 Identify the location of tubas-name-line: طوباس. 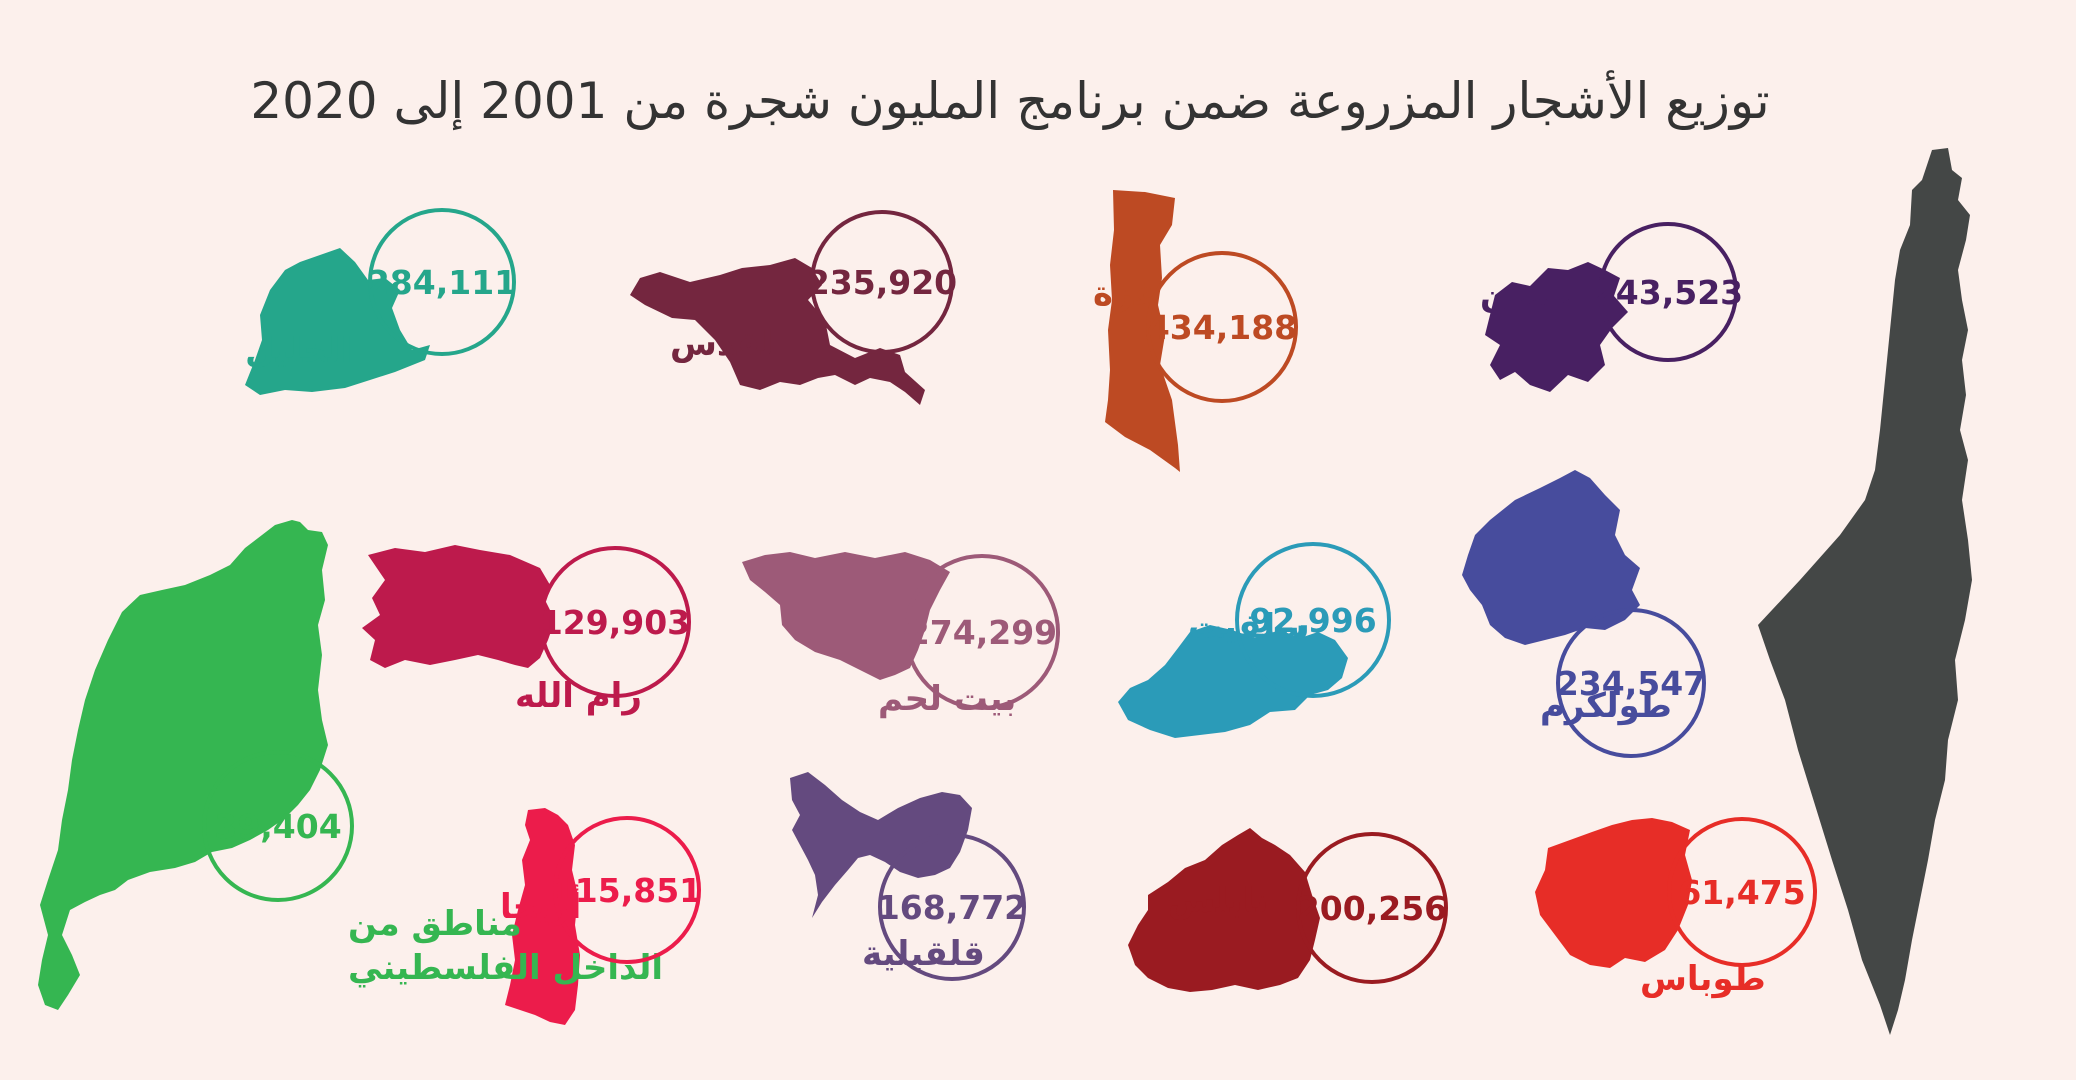
(1703, 979).